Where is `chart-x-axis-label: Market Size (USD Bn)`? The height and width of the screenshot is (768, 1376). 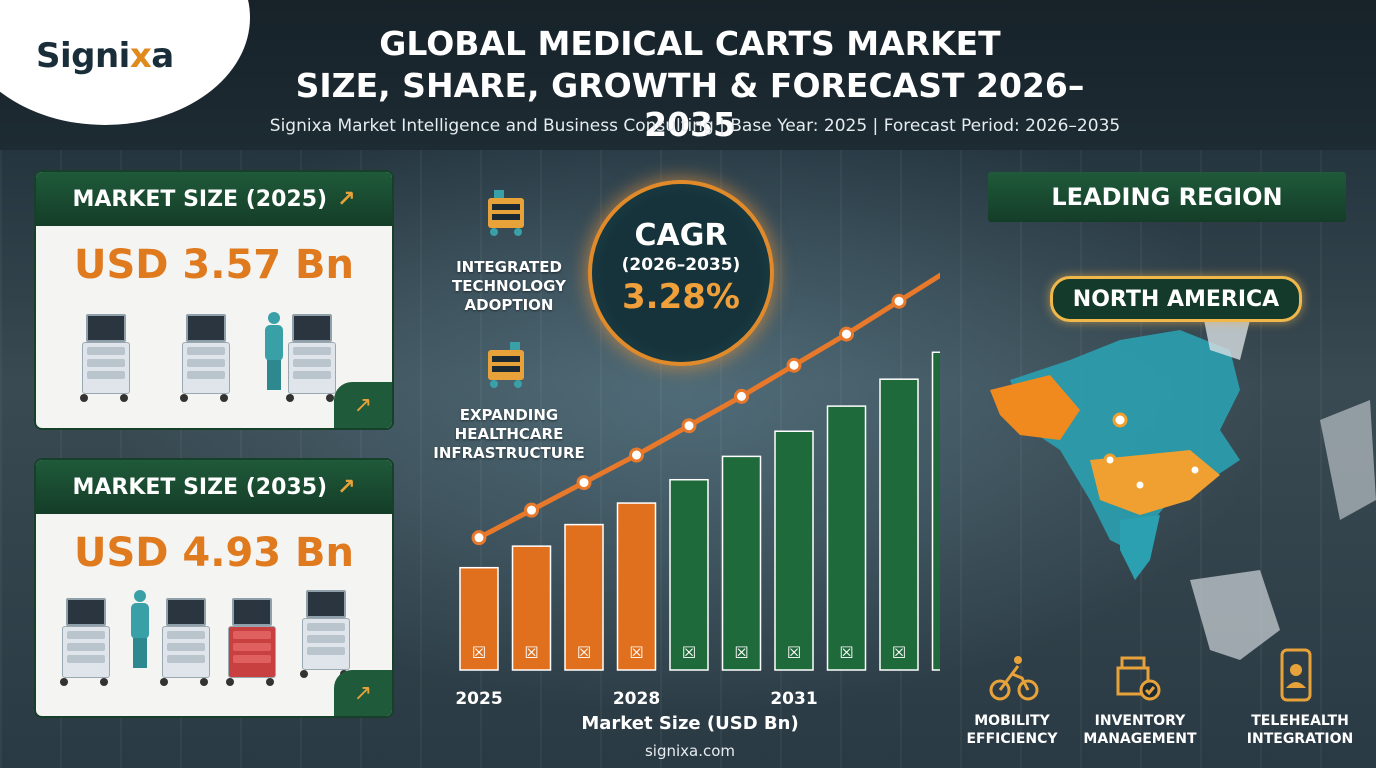
chart-x-axis-label: Market Size (USD Bn) is located at coordinates (690, 723).